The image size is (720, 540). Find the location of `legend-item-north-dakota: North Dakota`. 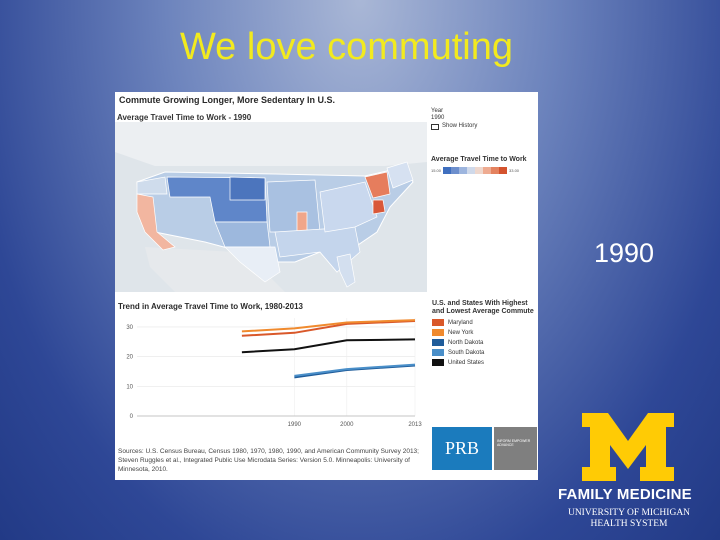

legend-item-north-dakota: North Dakota is located at coordinates (484, 342).